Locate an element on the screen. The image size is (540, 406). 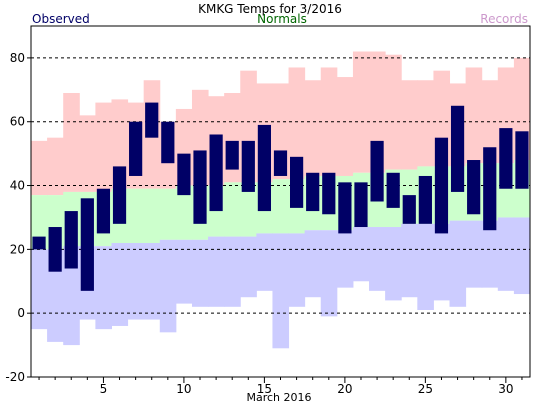
x-axis: 5 10 15 20 25 30 is located at coordinates (280, 386).